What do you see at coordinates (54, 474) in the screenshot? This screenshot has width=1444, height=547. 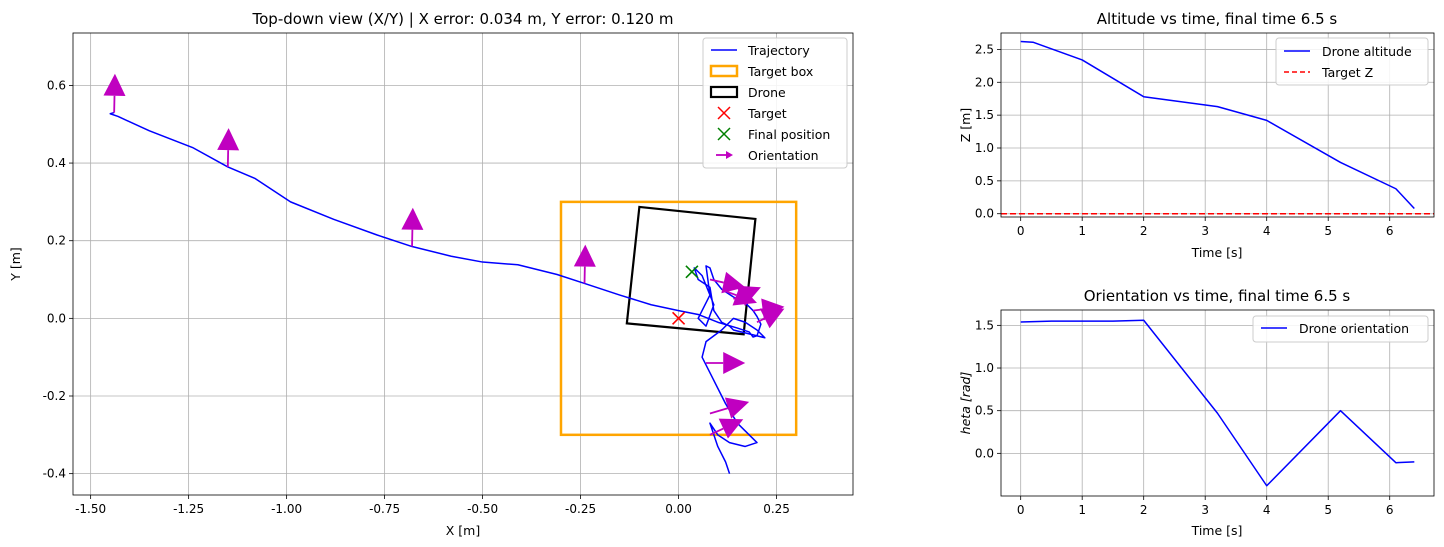 I see `topdown-ytick-label: -0.4` at bounding box center [54, 474].